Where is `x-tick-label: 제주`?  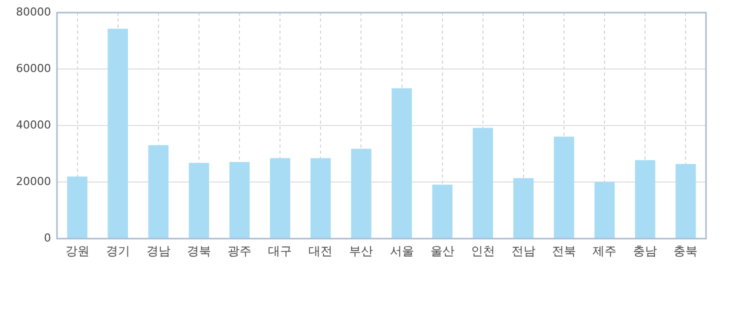 x-tick-label: 제주 is located at coordinates (604, 251).